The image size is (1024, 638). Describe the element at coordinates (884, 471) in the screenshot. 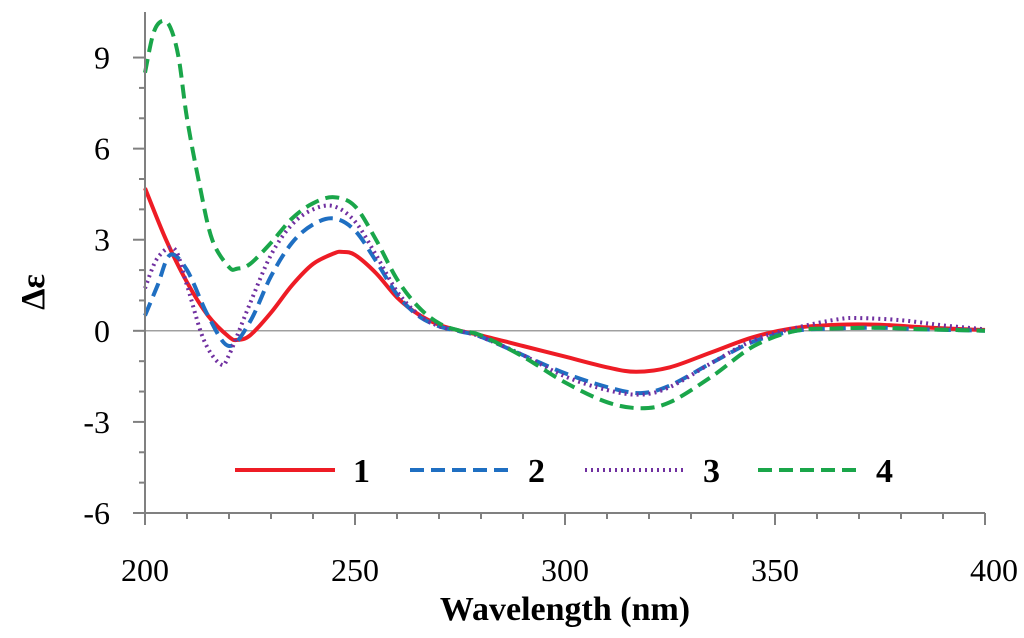

I see `legend-label-4: 4` at that location.